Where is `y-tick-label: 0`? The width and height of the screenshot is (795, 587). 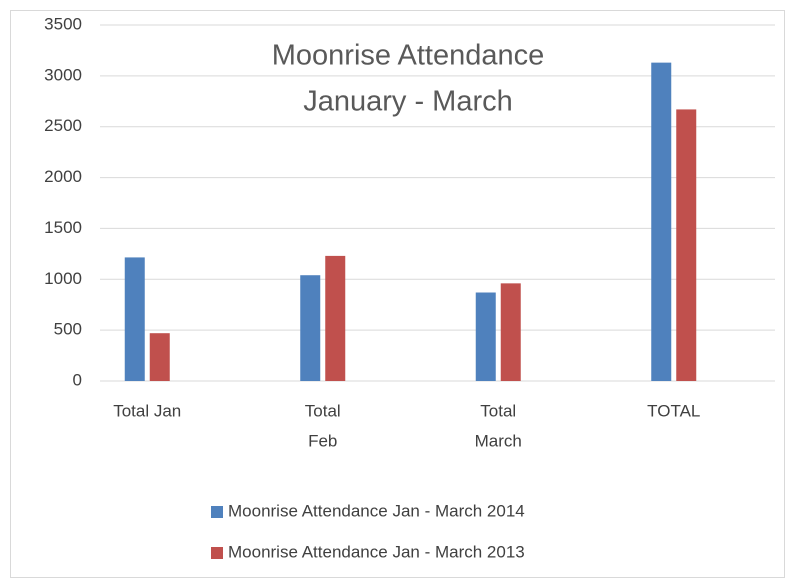
y-tick-label: 0 is located at coordinates (77, 379).